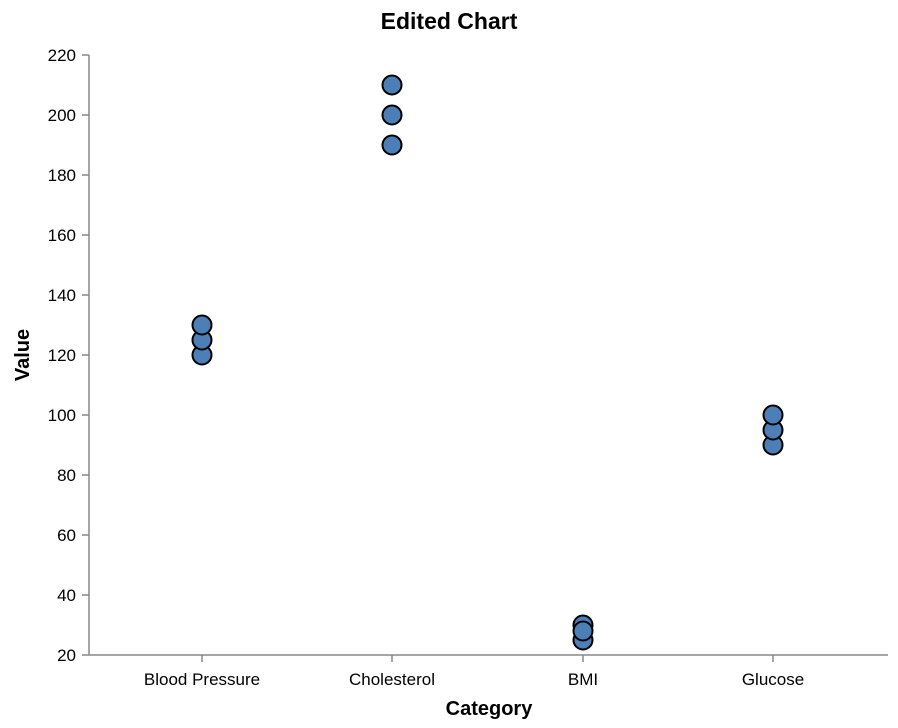  I want to click on x-tick-label: Glucose, so click(773, 679).